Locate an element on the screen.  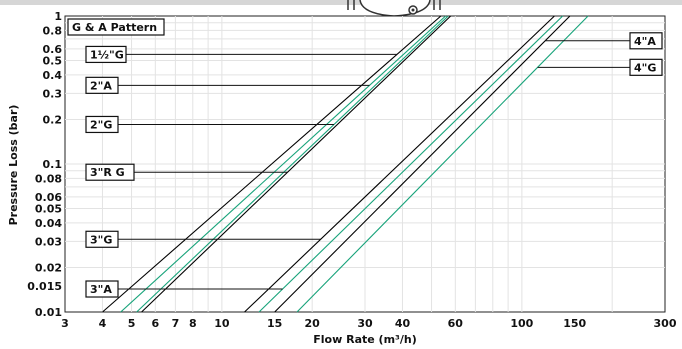
x-tick-labels: 3 4 5 6 7 8 10 15 20 30 40 60 100 150 300 is located at coordinates (369, 323).